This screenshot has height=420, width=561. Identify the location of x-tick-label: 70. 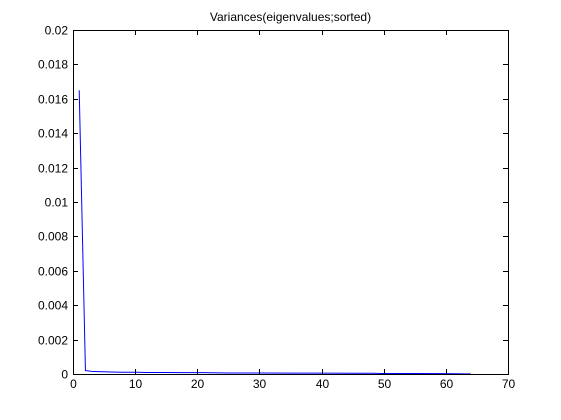
(509, 384).